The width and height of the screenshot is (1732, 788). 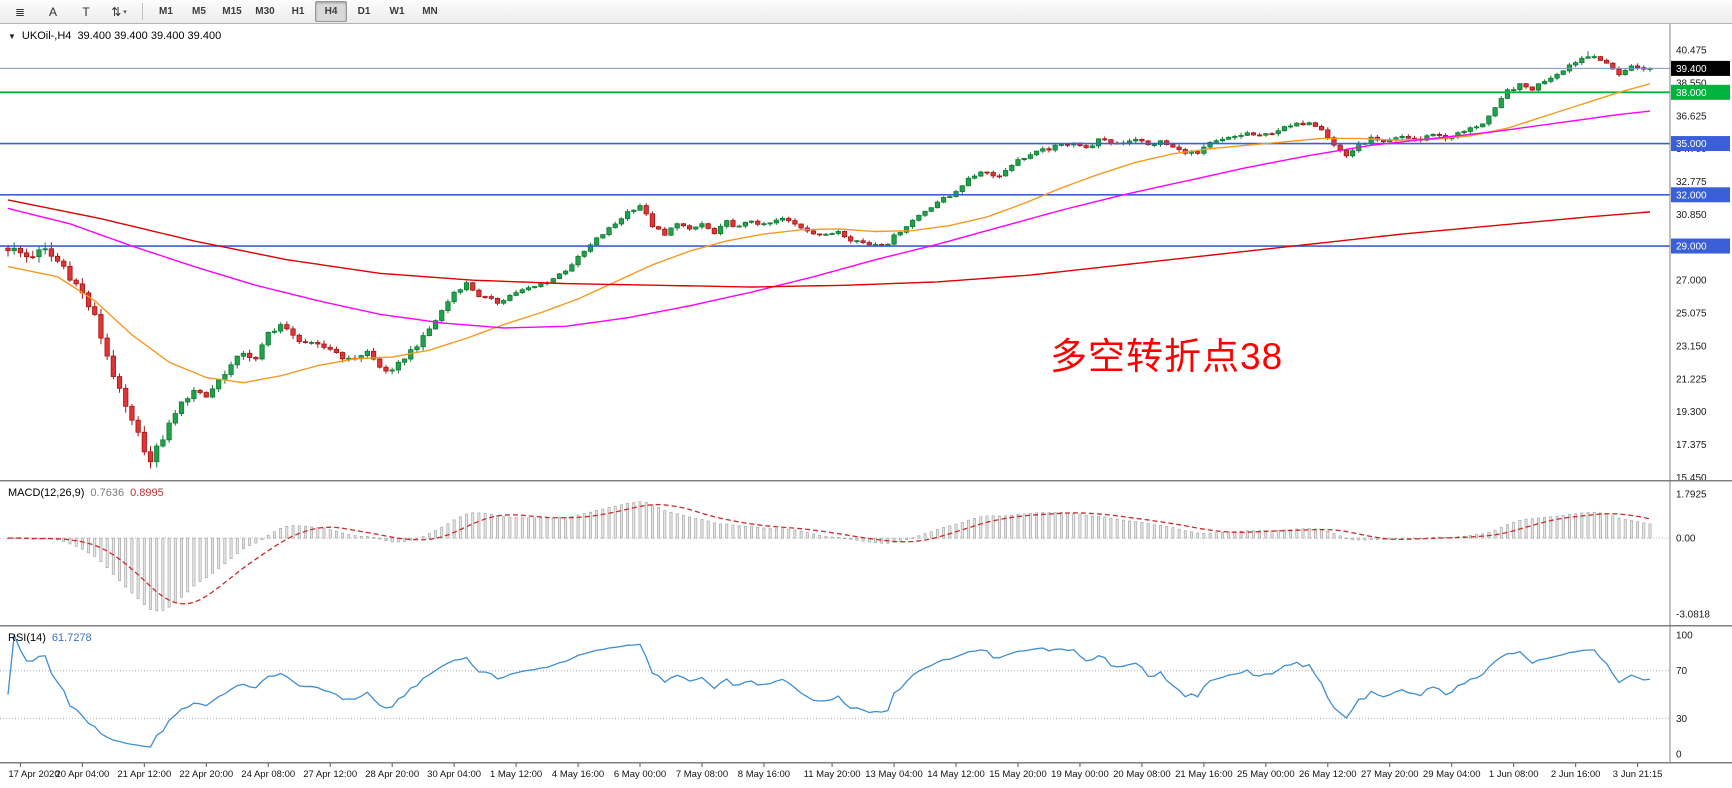 What do you see at coordinates (27, 638) in the screenshot?
I see `rsi-label: RSI(14)` at bounding box center [27, 638].